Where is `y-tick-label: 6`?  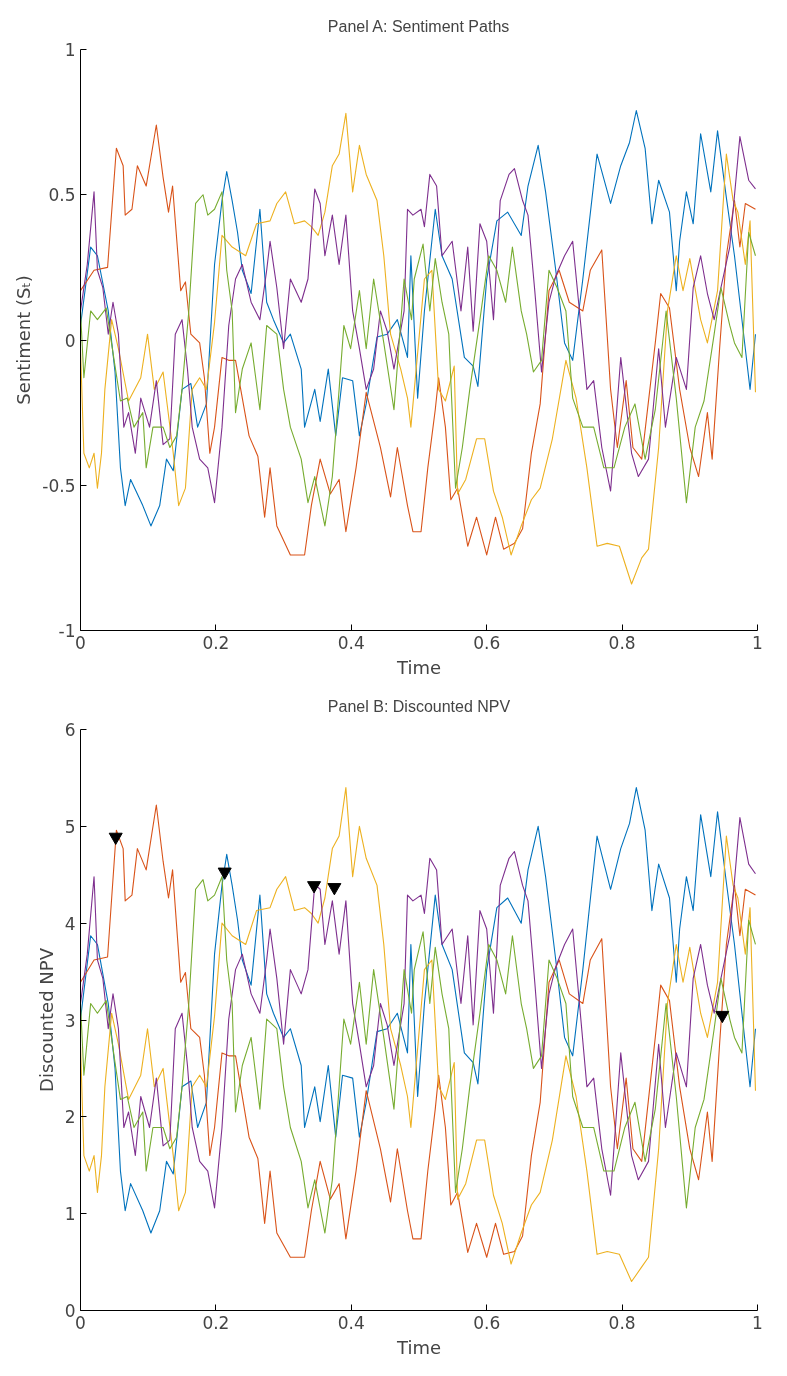
y-tick-label: 6 is located at coordinates (70, 730).